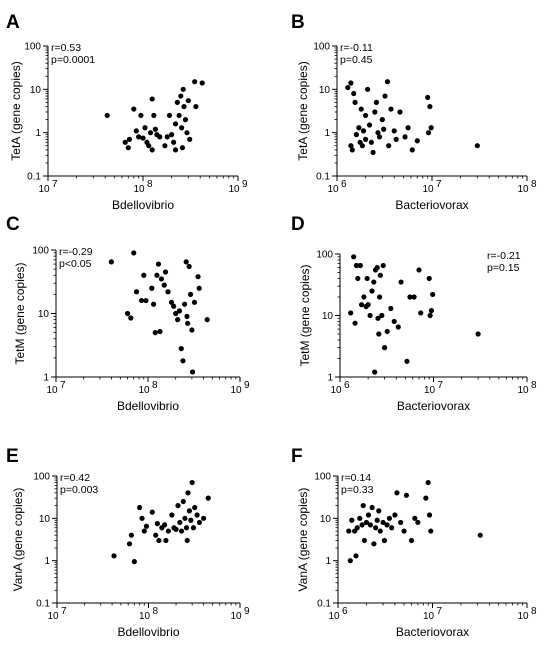 This screenshot has width=550, height=647. I want to click on y-axis-title: VanA (gene copies), so click(18, 540).